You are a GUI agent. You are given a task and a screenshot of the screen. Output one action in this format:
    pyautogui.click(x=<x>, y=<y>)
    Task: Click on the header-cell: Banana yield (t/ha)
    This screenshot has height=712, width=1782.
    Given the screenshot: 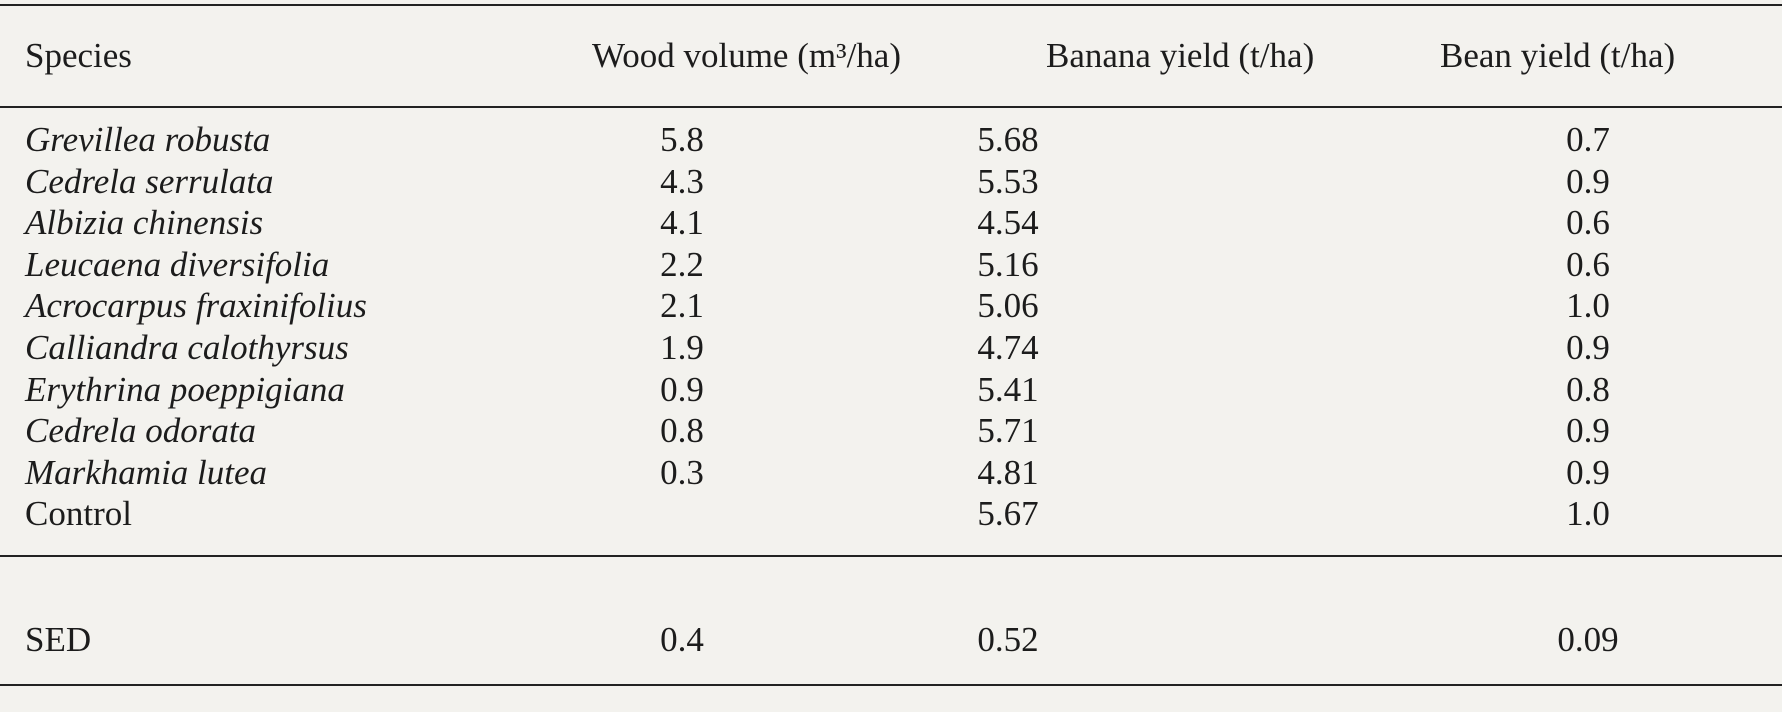 What is the action you would take?
    pyautogui.click(x=1180, y=55)
    